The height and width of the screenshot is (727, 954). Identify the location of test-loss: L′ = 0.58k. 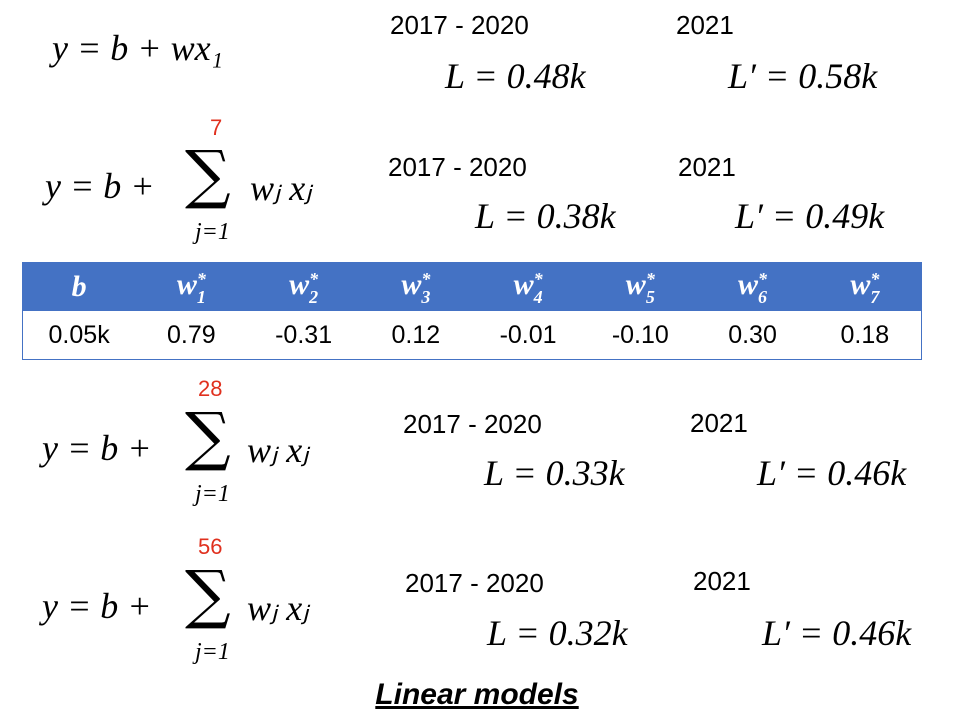
(803, 76).